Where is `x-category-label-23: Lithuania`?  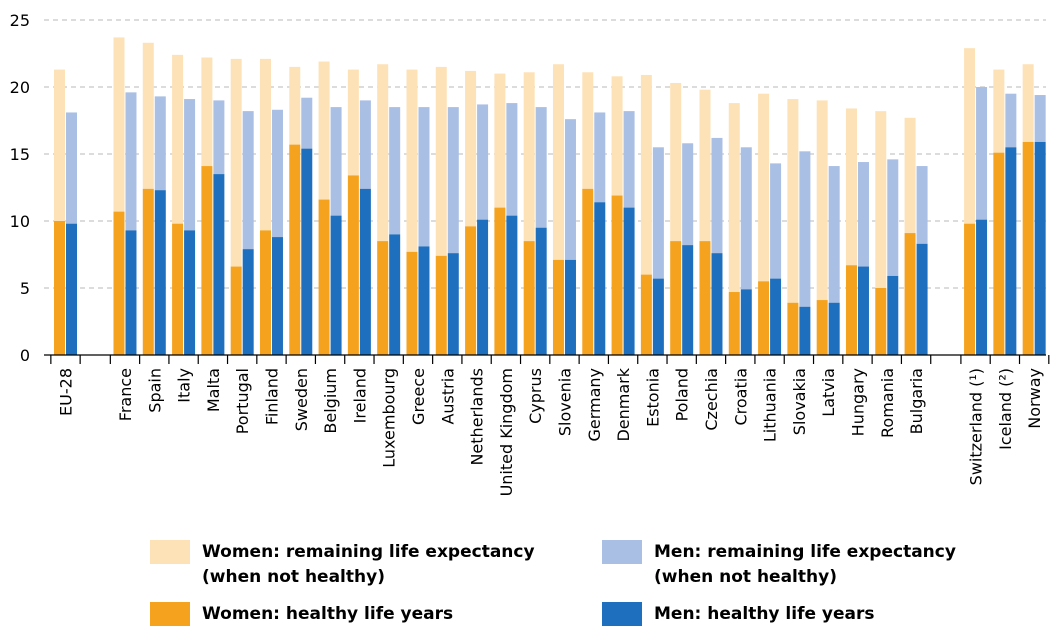
x-category-label-23: Lithuania is located at coordinates (770, 405).